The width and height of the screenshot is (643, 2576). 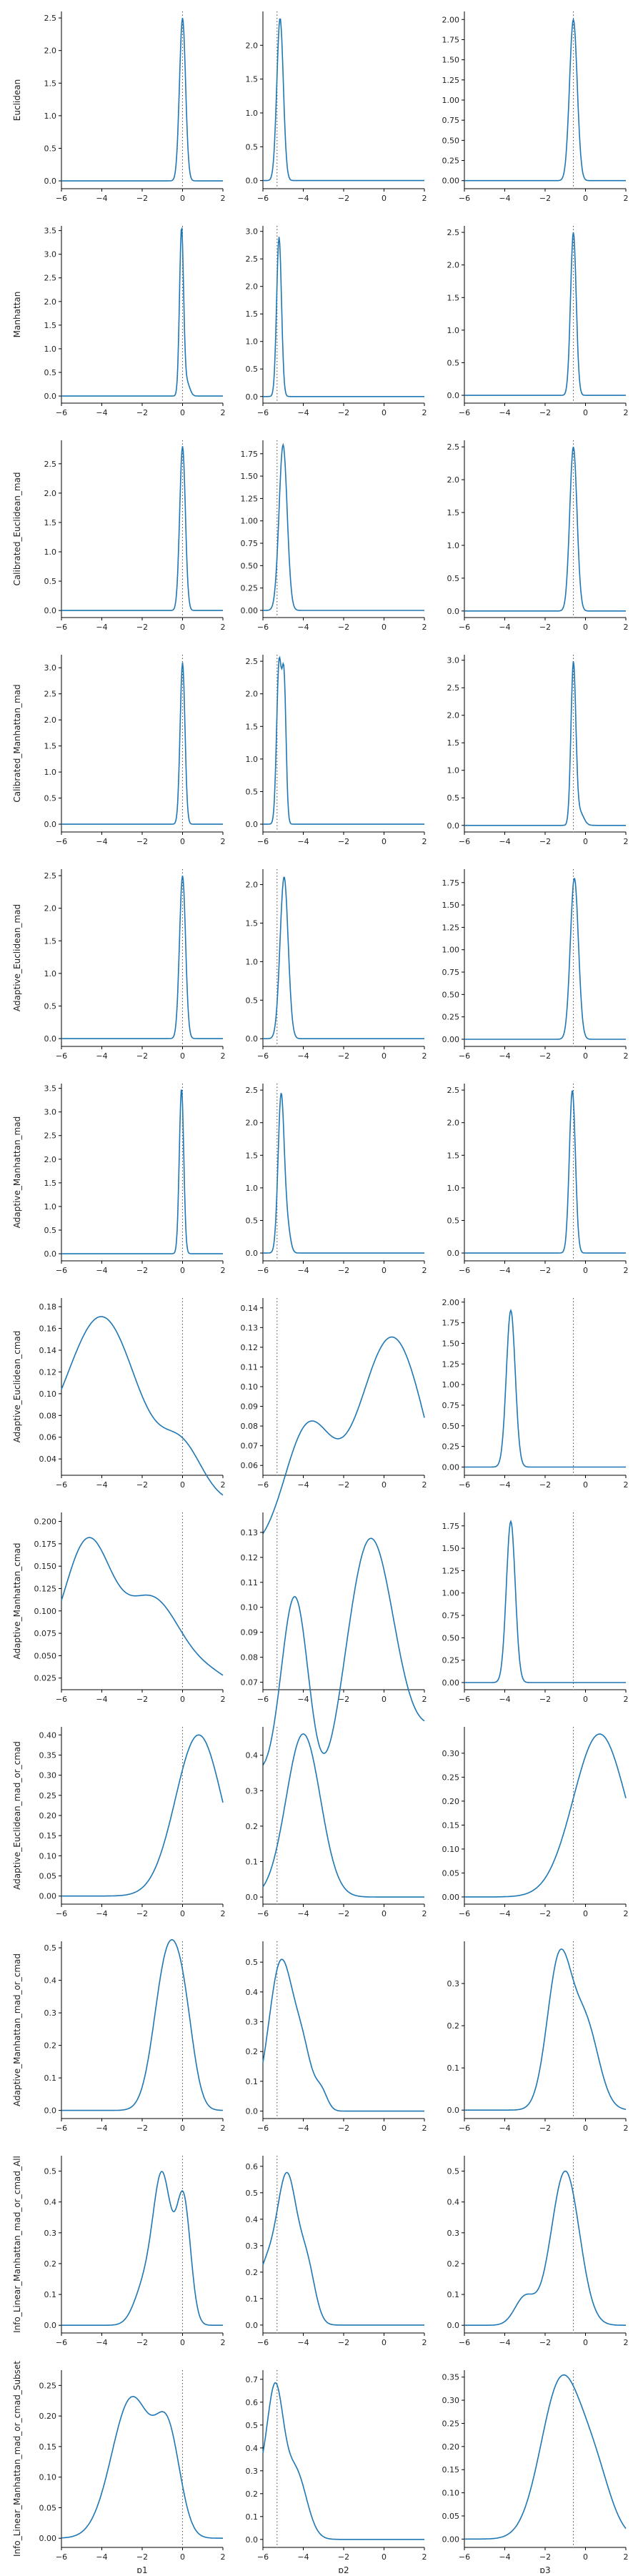 What do you see at coordinates (250, 1633) in the screenshot?
I see `y-tick-label: 0.09` at bounding box center [250, 1633].